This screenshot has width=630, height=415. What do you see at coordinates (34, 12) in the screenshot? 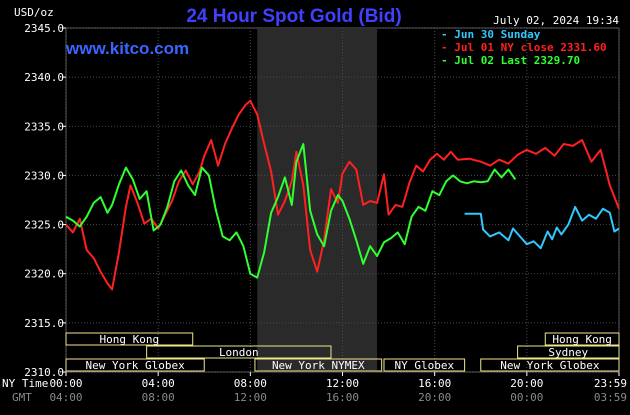
I see `unit-label: USD/oz` at bounding box center [34, 12].